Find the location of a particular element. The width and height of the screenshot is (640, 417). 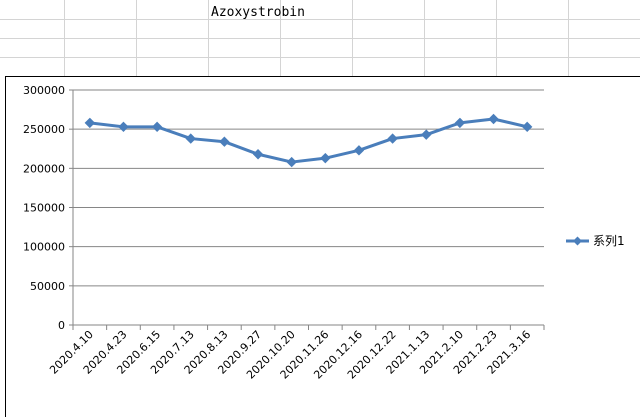

y-tick-label: 0 is located at coordinates (61, 325).